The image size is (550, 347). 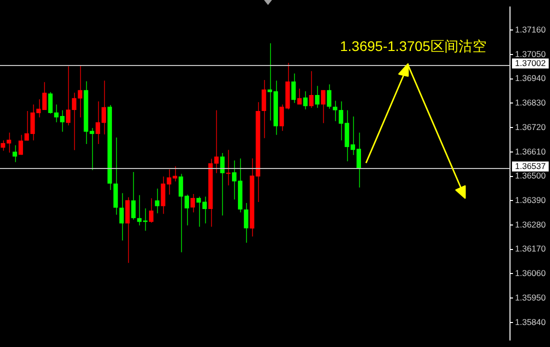 What do you see at coordinates (530, 297) in the screenshot?
I see `y-tick-label: 1.35950` at bounding box center [530, 297].